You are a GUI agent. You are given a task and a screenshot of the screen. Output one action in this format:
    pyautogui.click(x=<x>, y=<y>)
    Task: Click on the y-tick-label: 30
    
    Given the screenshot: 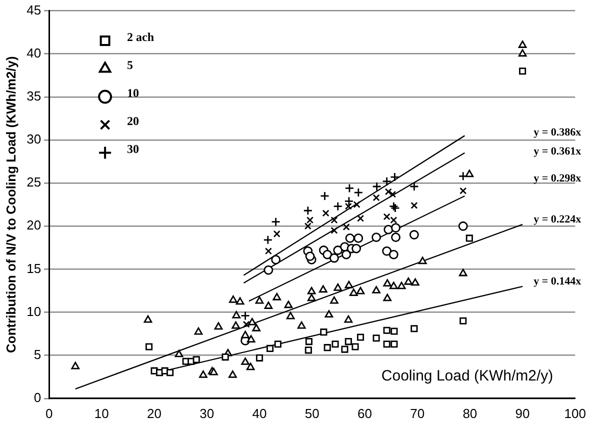 What is the action you would take?
    pyautogui.click(x=34, y=139)
    